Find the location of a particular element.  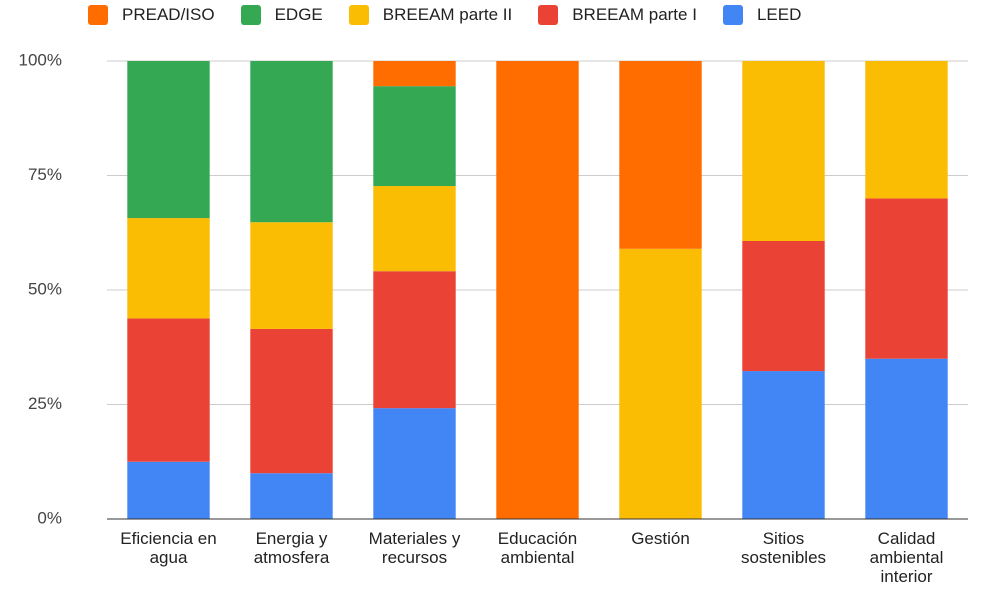

legend-item: PREAD/ISO is located at coordinates (151, 15).